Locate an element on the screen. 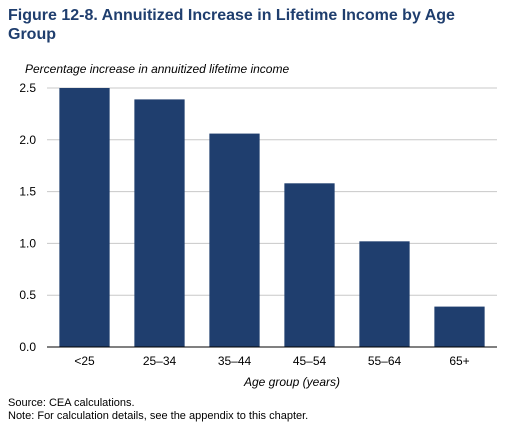 The height and width of the screenshot is (433, 513). y-tick-label: 1.0 is located at coordinates (27, 243).